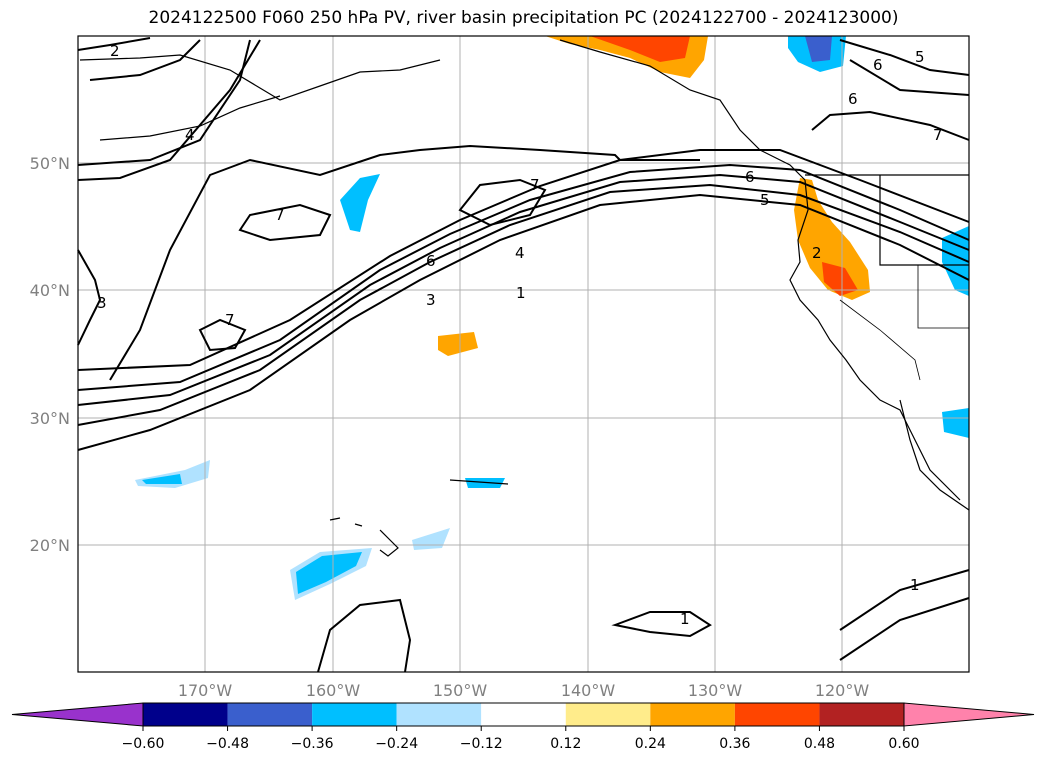 The image size is (1047, 765). What do you see at coordinates (818, 49) in the screenshot?
I see `precip-negative-gulf-core` at bounding box center [818, 49].